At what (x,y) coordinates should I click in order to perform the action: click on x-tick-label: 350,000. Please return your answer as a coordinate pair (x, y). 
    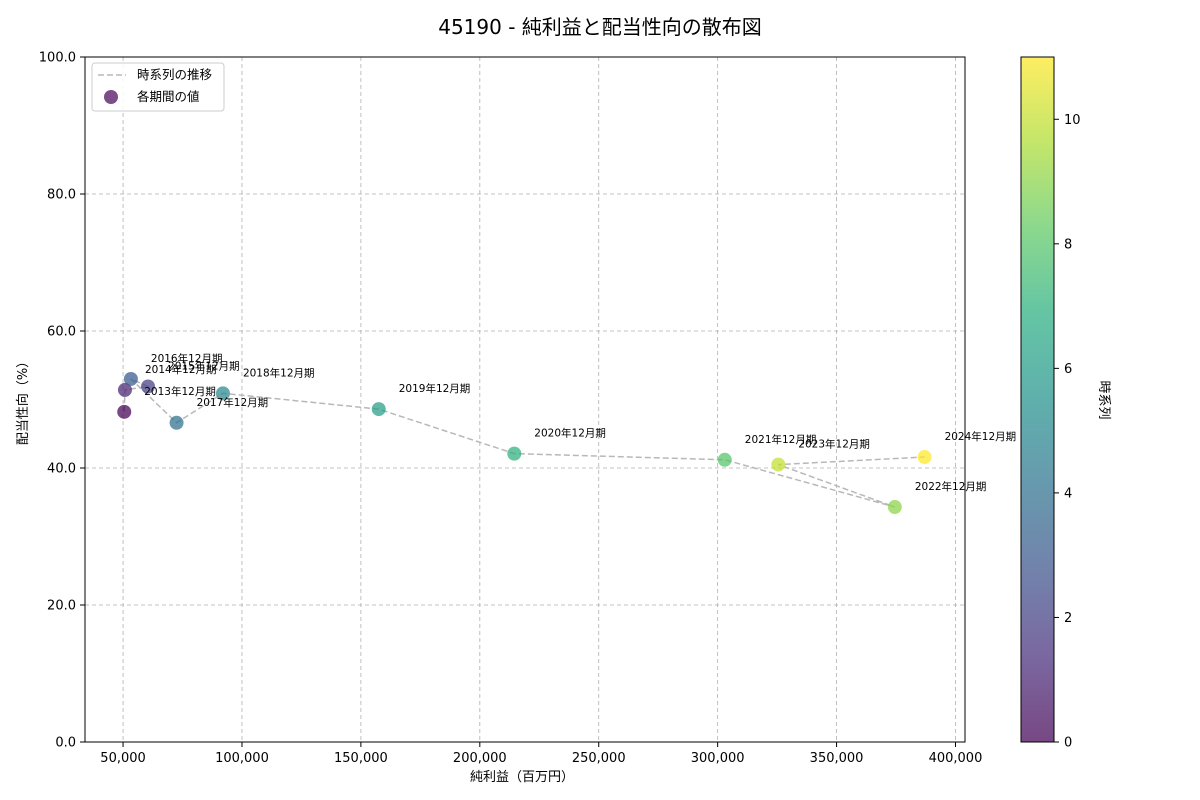
    Looking at the image, I should click on (837, 758).